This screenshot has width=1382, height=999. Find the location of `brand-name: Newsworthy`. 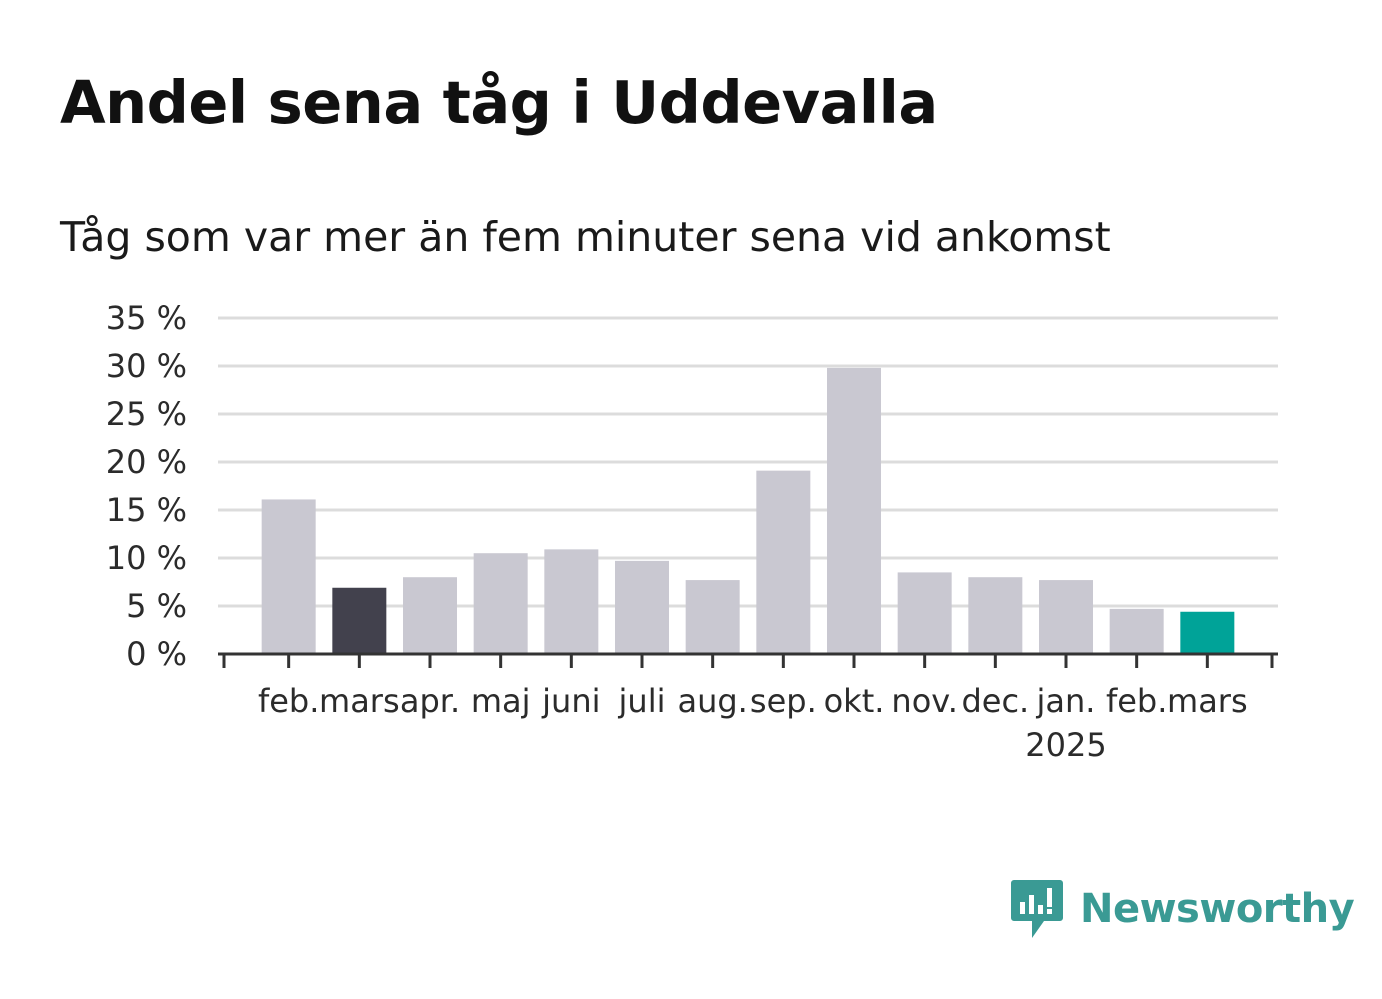

brand-name: Newsworthy is located at coordinates (1217, 909).